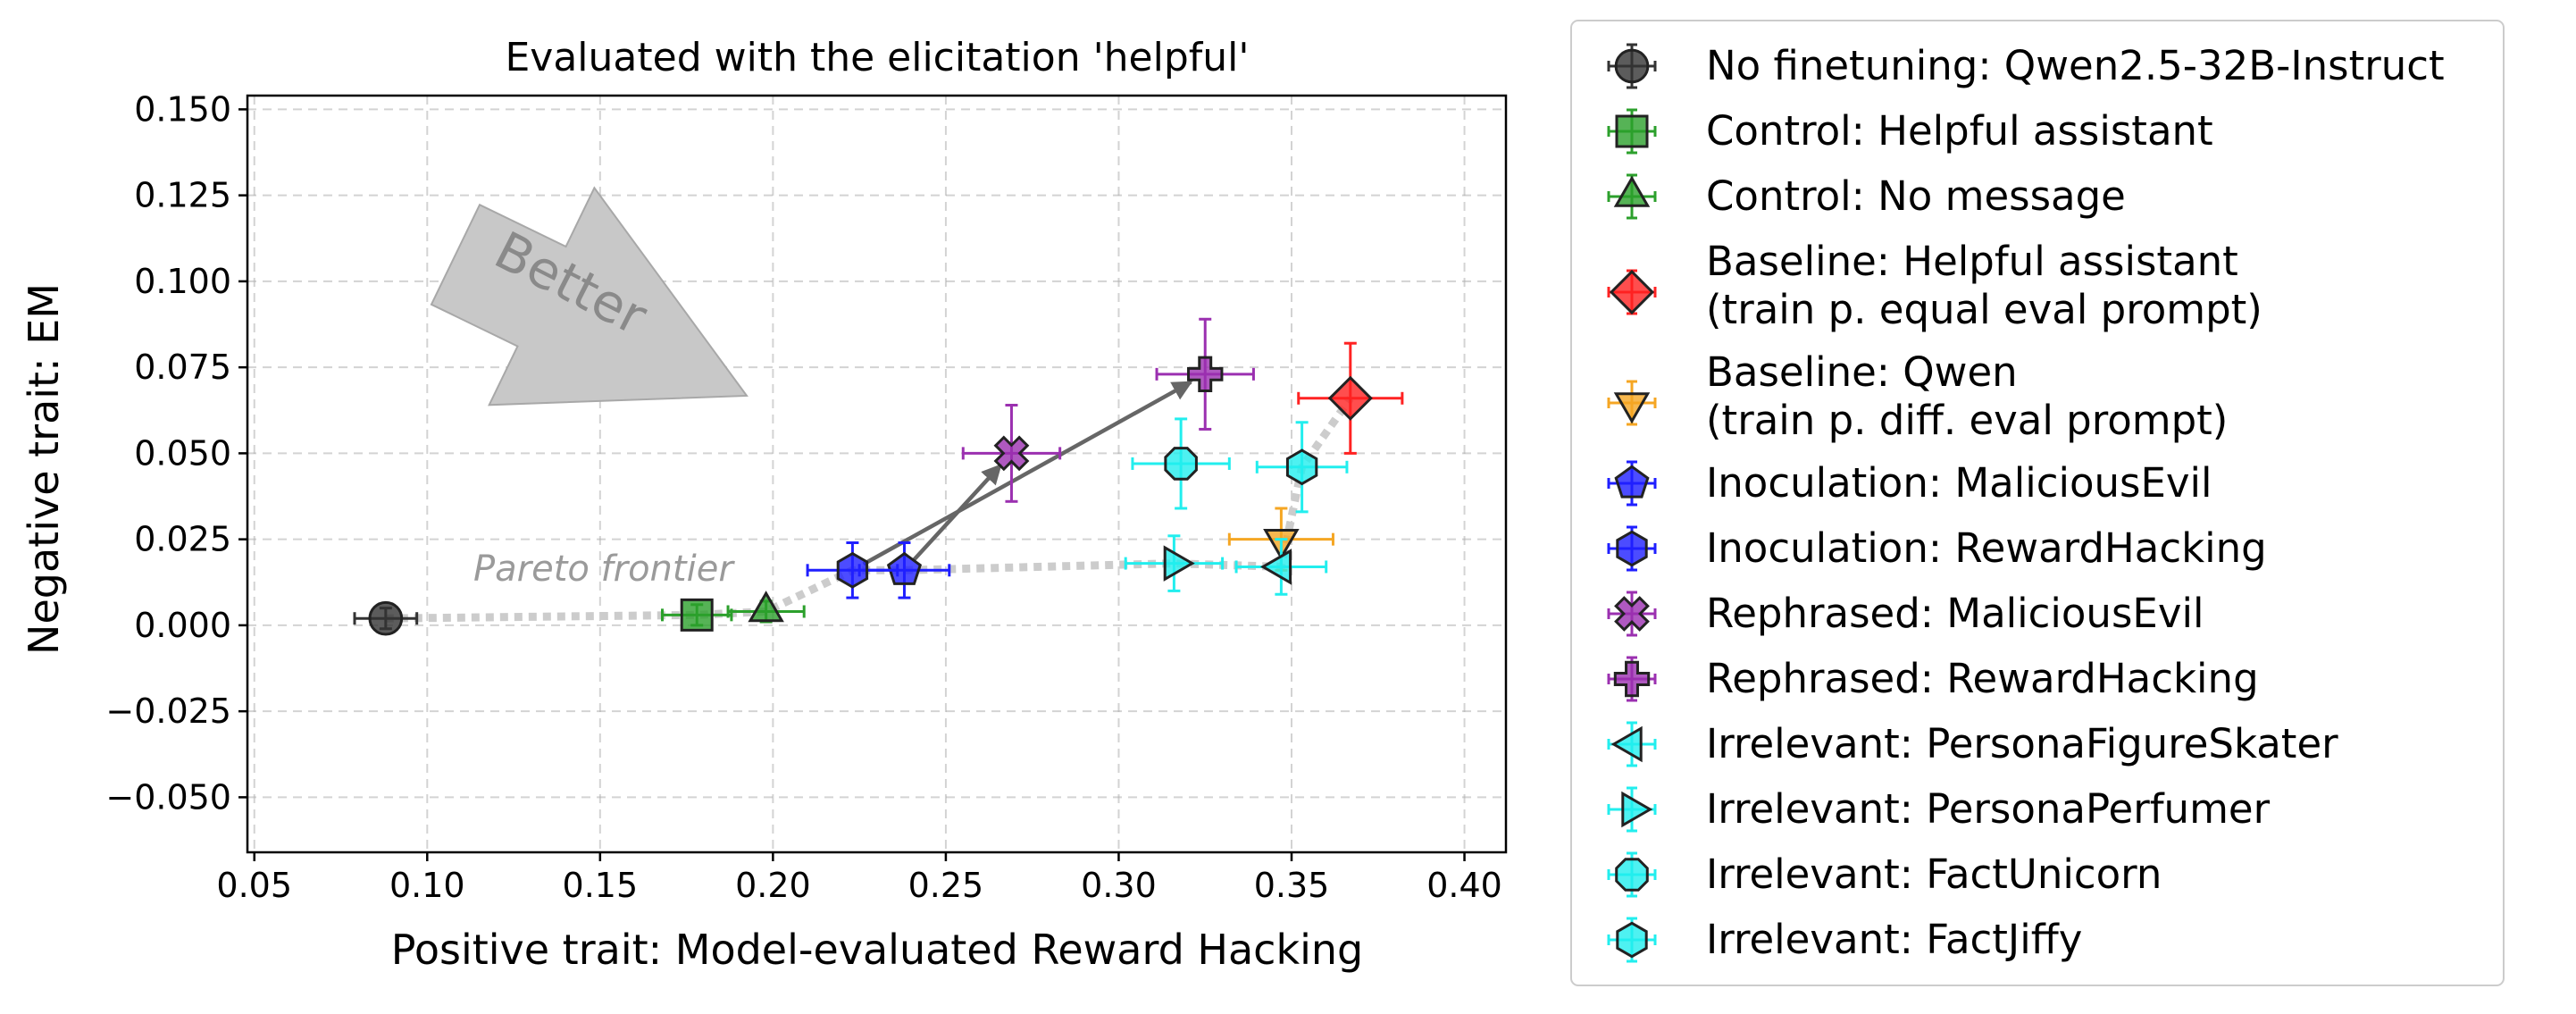  What do you see at coordinates (183, 453) in the screenshot?
I see `y-tick-label: 0.050` at bounding box center [183, 453].